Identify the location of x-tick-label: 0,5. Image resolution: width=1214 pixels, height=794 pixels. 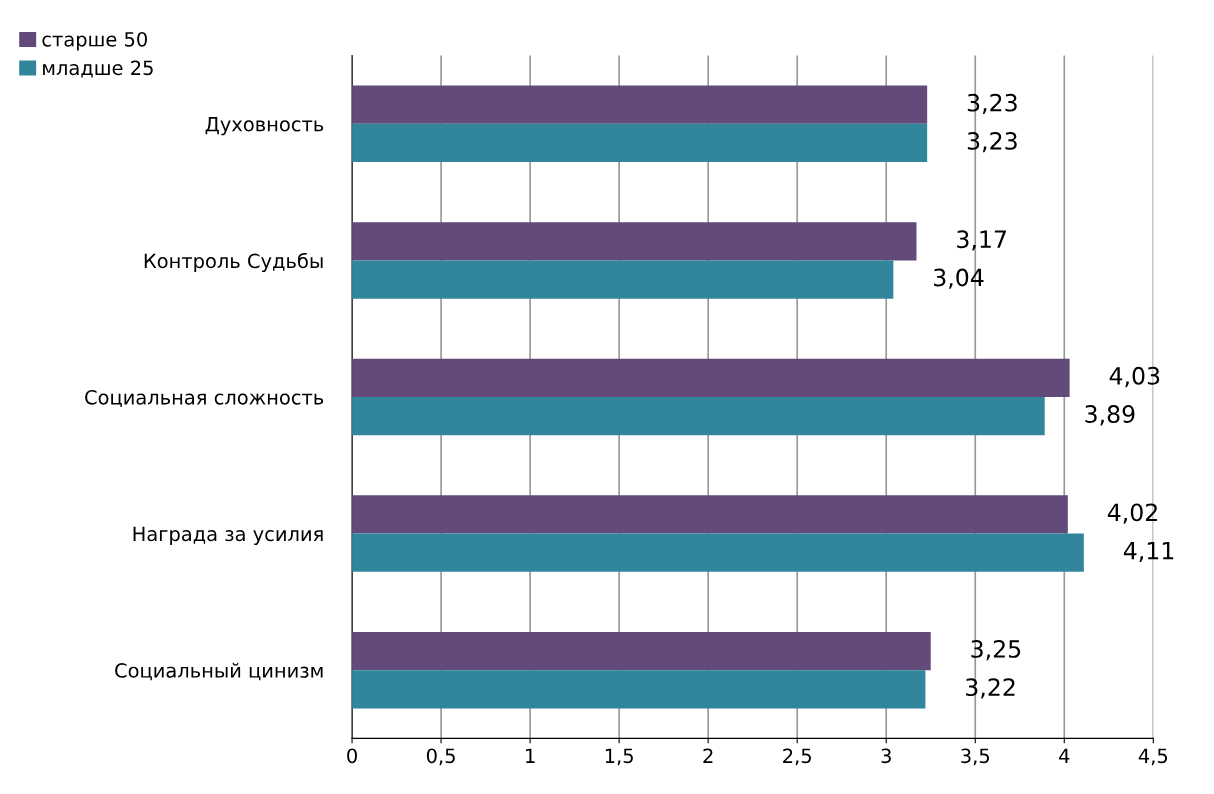
(440, 757).